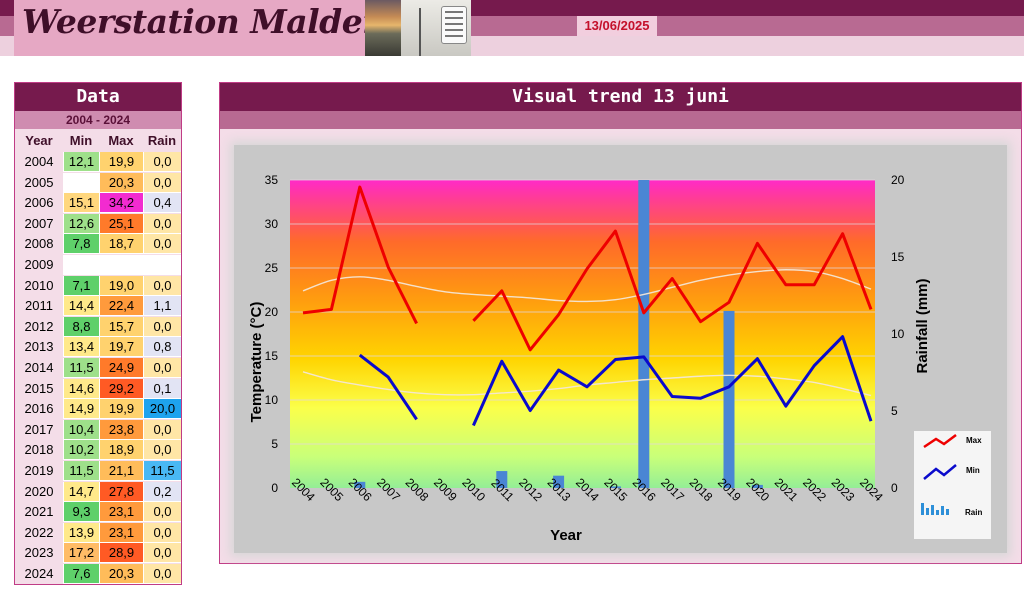 Image resolution: width=1024 pixels, height=591 pixels. I want to click on cell-year: 2008, so click(39, 244).